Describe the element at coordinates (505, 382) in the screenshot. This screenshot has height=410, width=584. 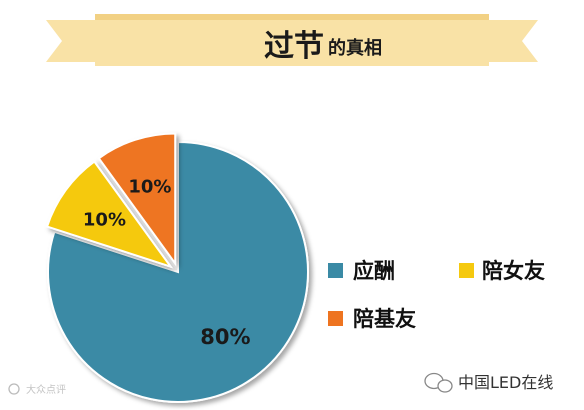
I see `watermark-right-text: 中国LED在线` at that location.